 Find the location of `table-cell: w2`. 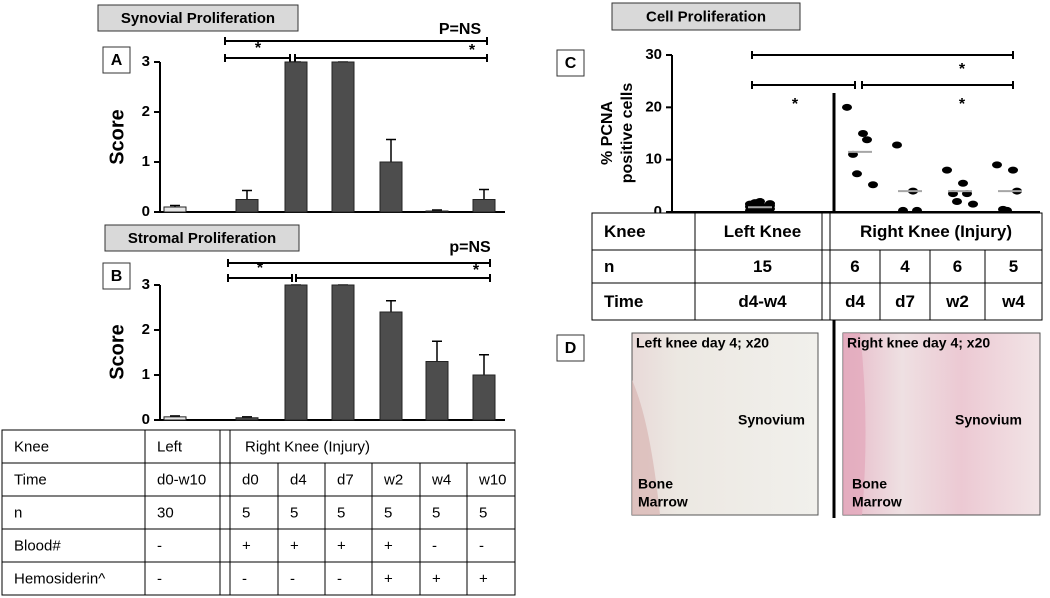

table-cell: w2 is located at coordinates (957, 301).